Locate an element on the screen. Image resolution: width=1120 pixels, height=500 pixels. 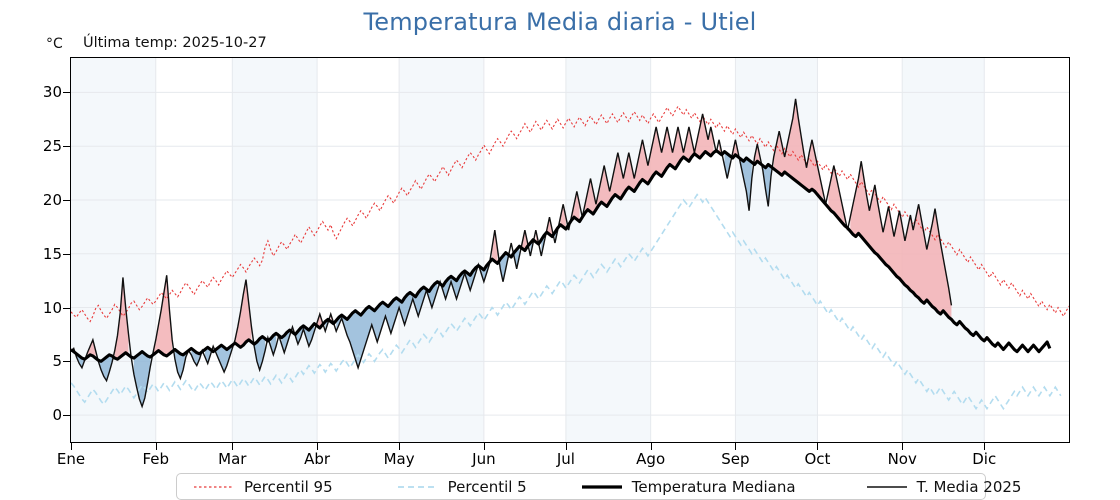
legend-temperatura-mediana: Temperatura Mediana is located at coordinates (688, 486).